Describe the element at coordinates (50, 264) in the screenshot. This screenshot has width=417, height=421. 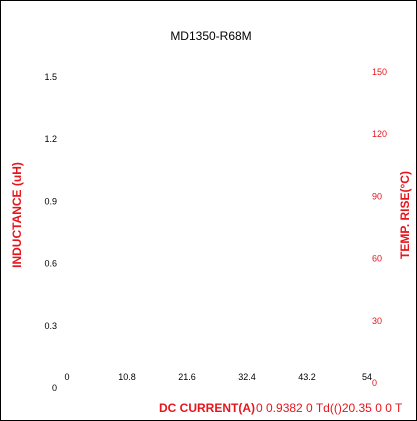
I see `left-y-tick-label: 0.6` at that location.